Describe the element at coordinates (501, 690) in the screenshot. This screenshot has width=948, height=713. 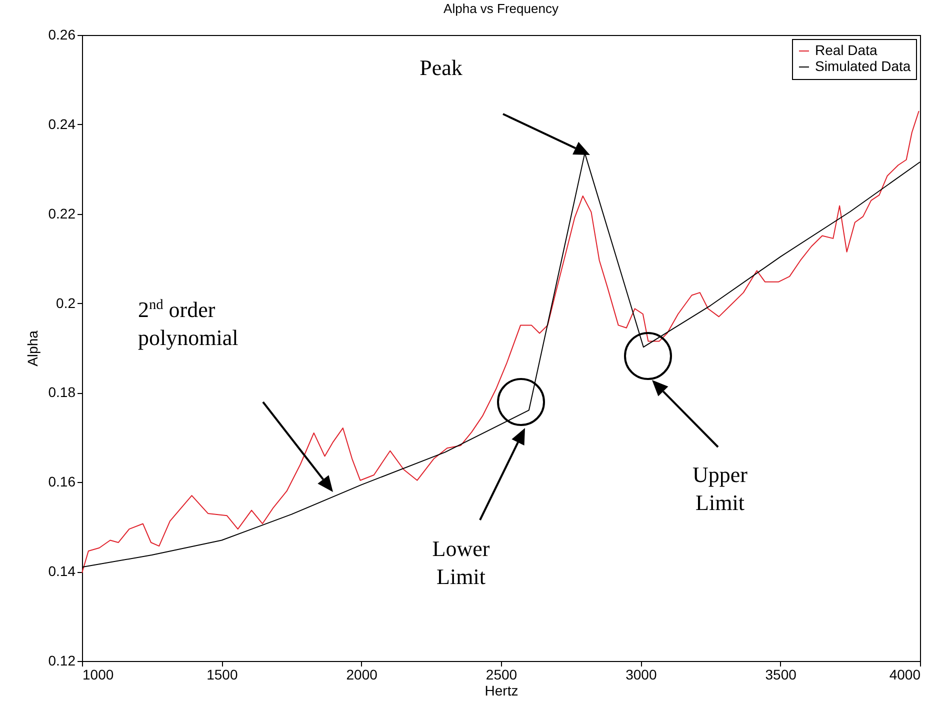
I see `x-axis-title: Hertz` at that location.